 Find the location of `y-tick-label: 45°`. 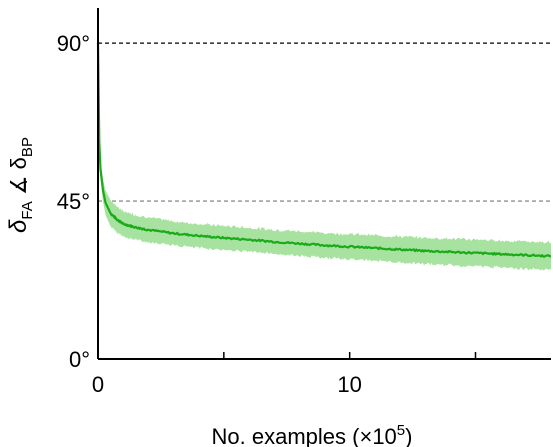

y-tick-label: 45° is located at coordinates (73, 201).